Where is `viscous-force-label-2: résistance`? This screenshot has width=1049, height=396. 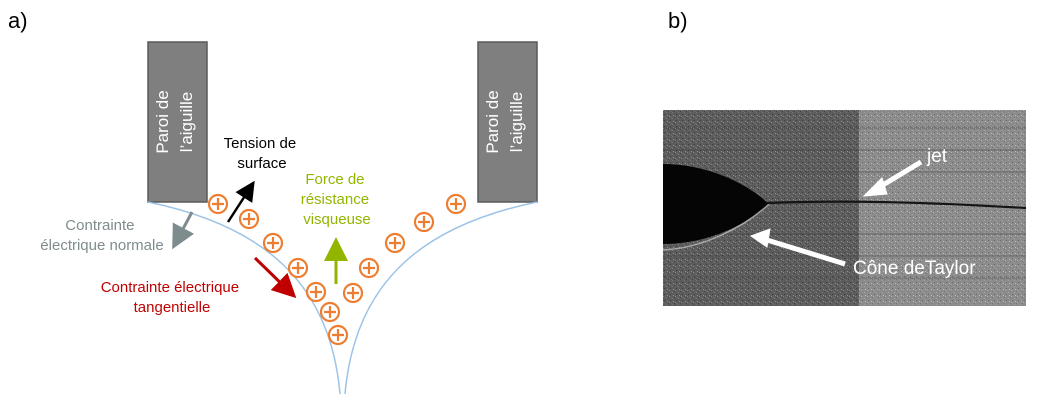 viscous-force-label-2: résistance is located at coordinates (335, 199).